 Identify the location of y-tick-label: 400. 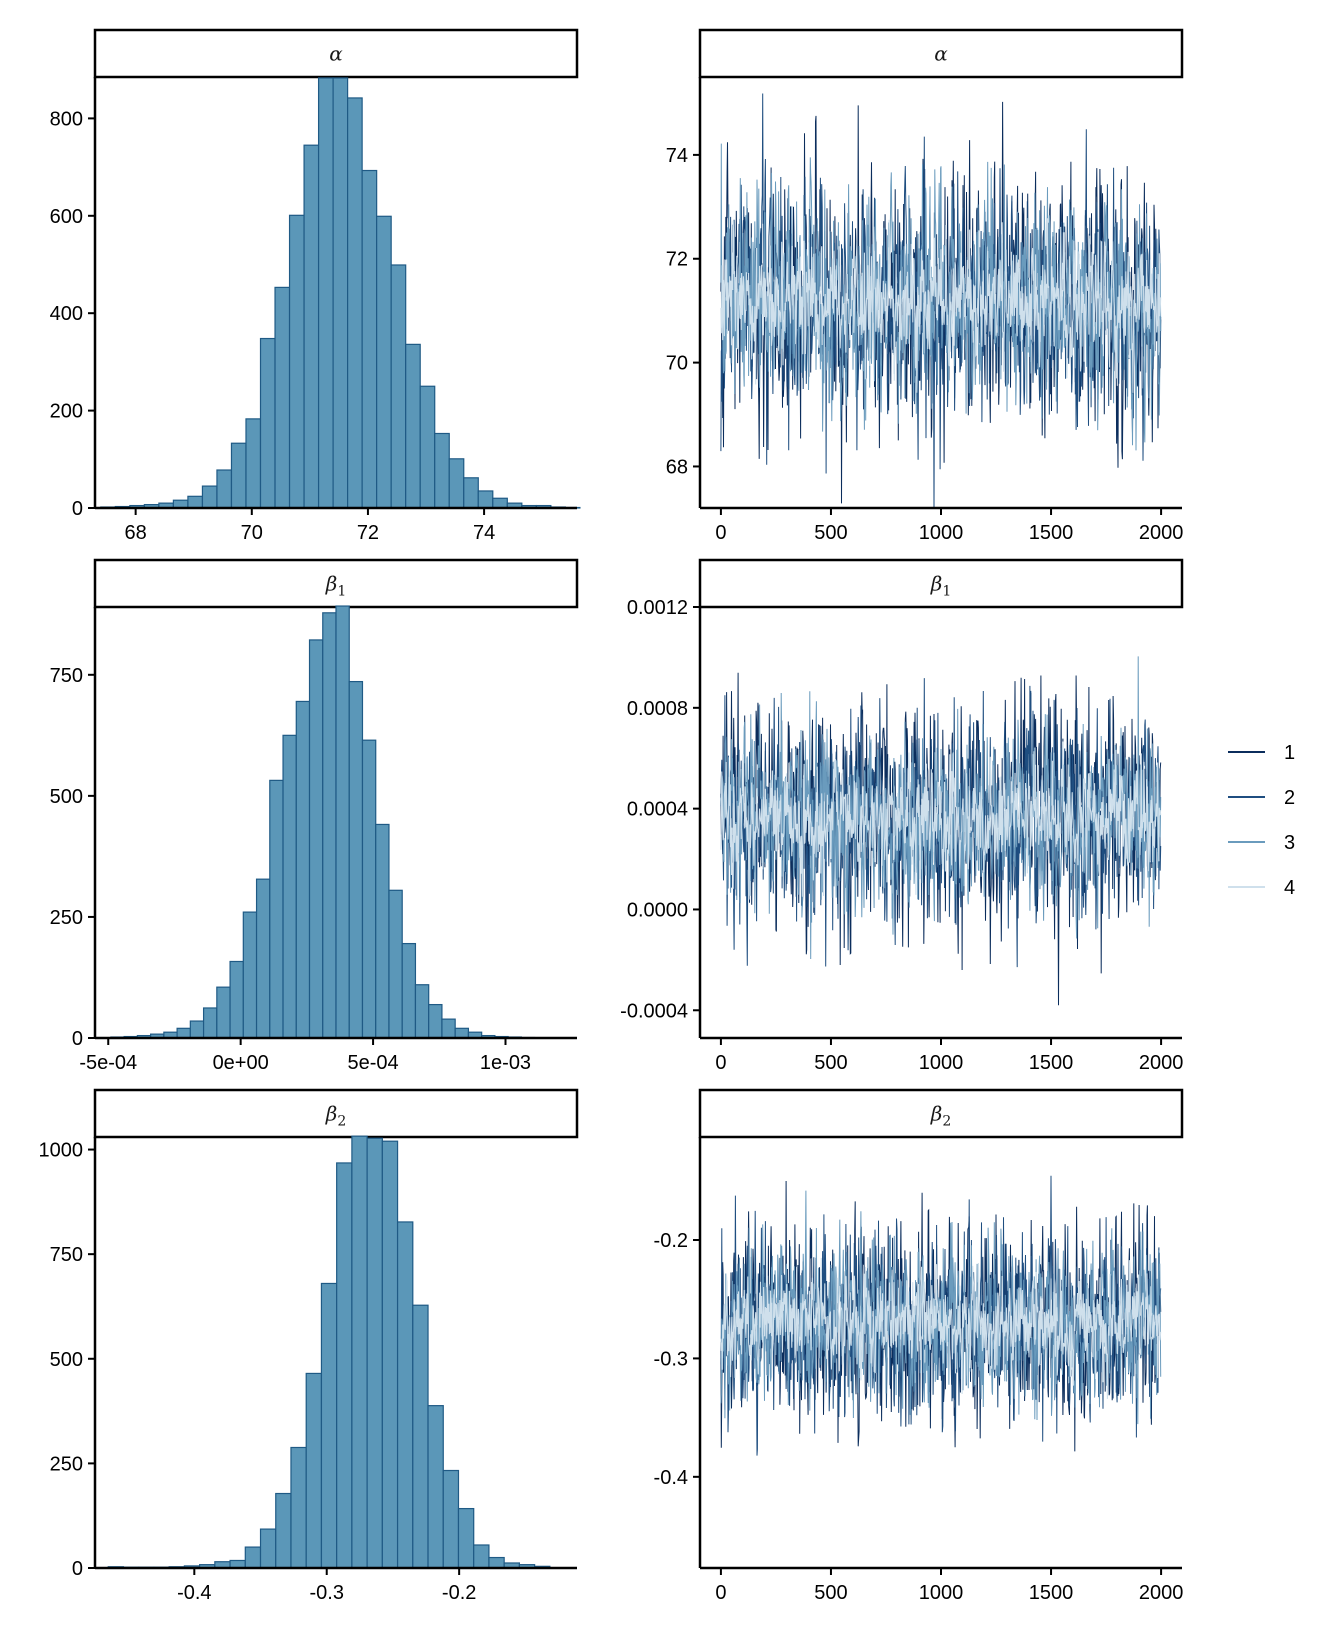
(66, 314).